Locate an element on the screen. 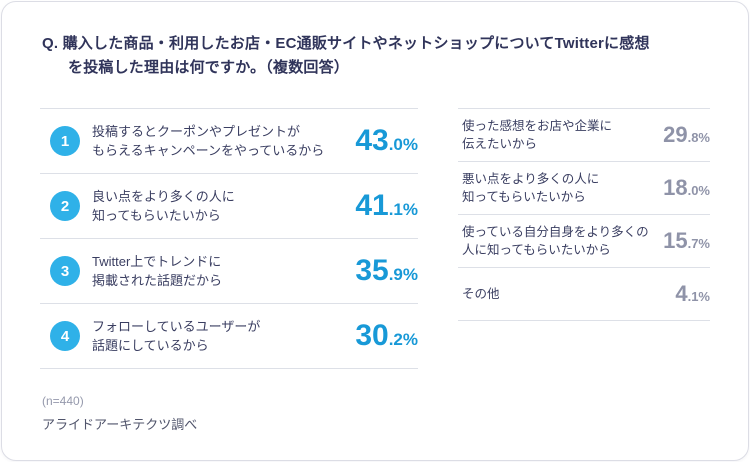 Image resolution: width=750 pixels, height=462 pixels. ranking-row-3-label-line1: Twitter上でトレンドに is located at coordinates (157, 261).